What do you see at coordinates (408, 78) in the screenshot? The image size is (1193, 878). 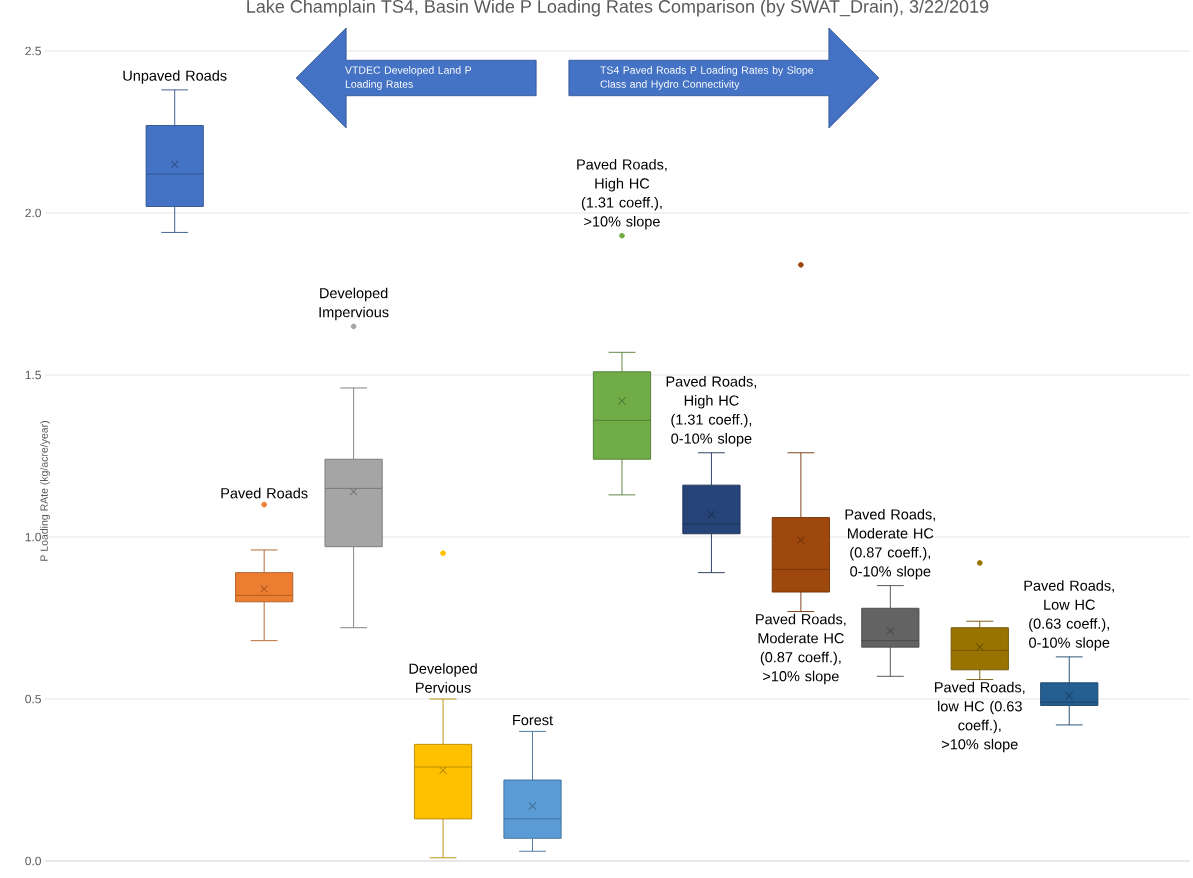 I see `annotation: VTDEC Developed Land P Loading Rates` at bounding box center [408, 78].